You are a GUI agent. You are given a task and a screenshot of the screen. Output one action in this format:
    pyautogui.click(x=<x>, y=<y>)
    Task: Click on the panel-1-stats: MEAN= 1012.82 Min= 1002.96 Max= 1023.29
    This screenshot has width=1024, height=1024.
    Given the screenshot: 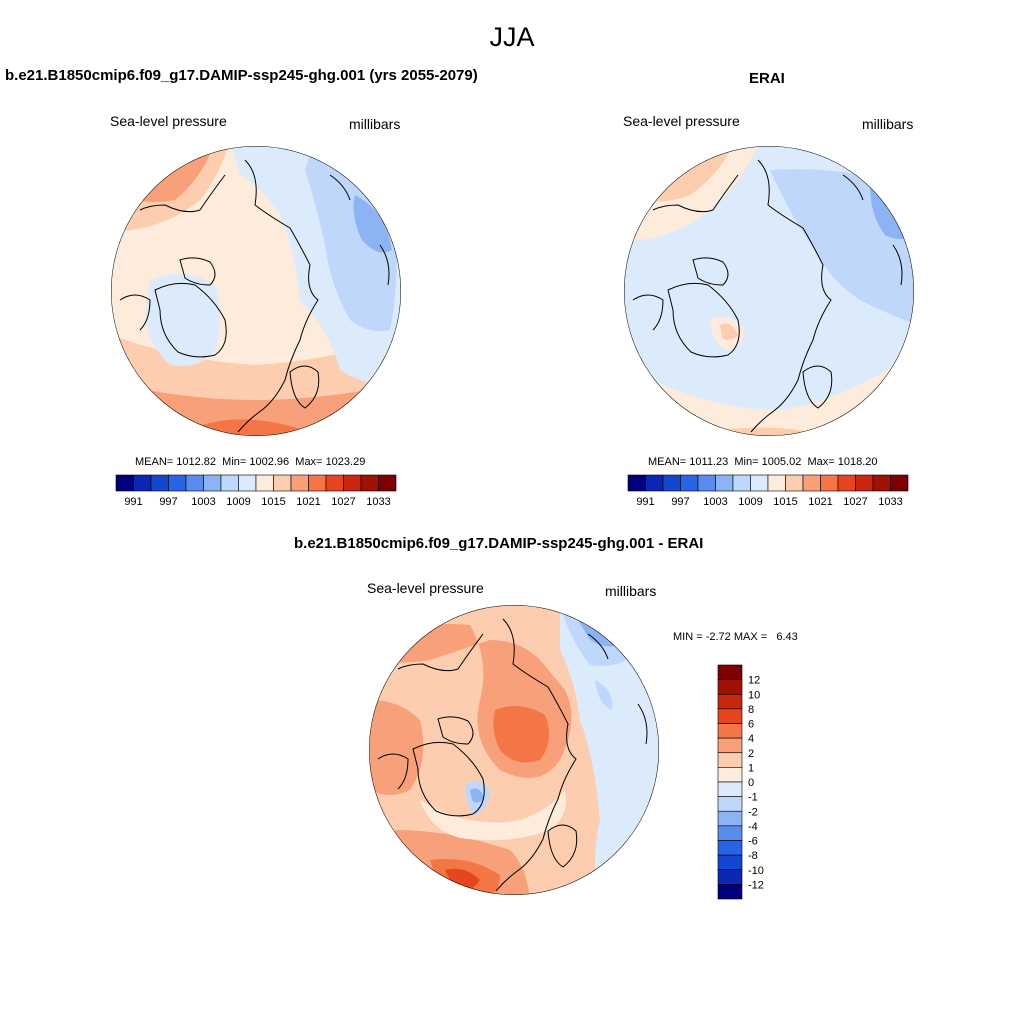 What is the action you would take?
    pyautogui.click(x=250, y=462)
    